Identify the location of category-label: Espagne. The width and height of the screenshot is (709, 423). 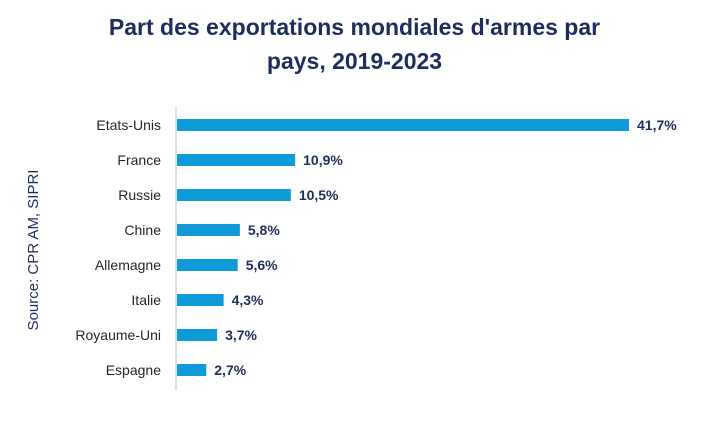
(133, 370).